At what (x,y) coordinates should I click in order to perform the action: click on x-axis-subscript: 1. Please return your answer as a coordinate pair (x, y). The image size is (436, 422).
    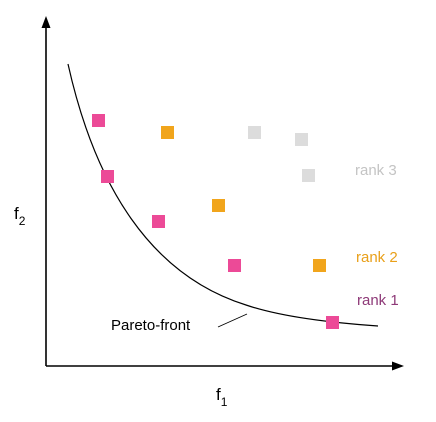
    Looking at the image, I should click on (224, 402).